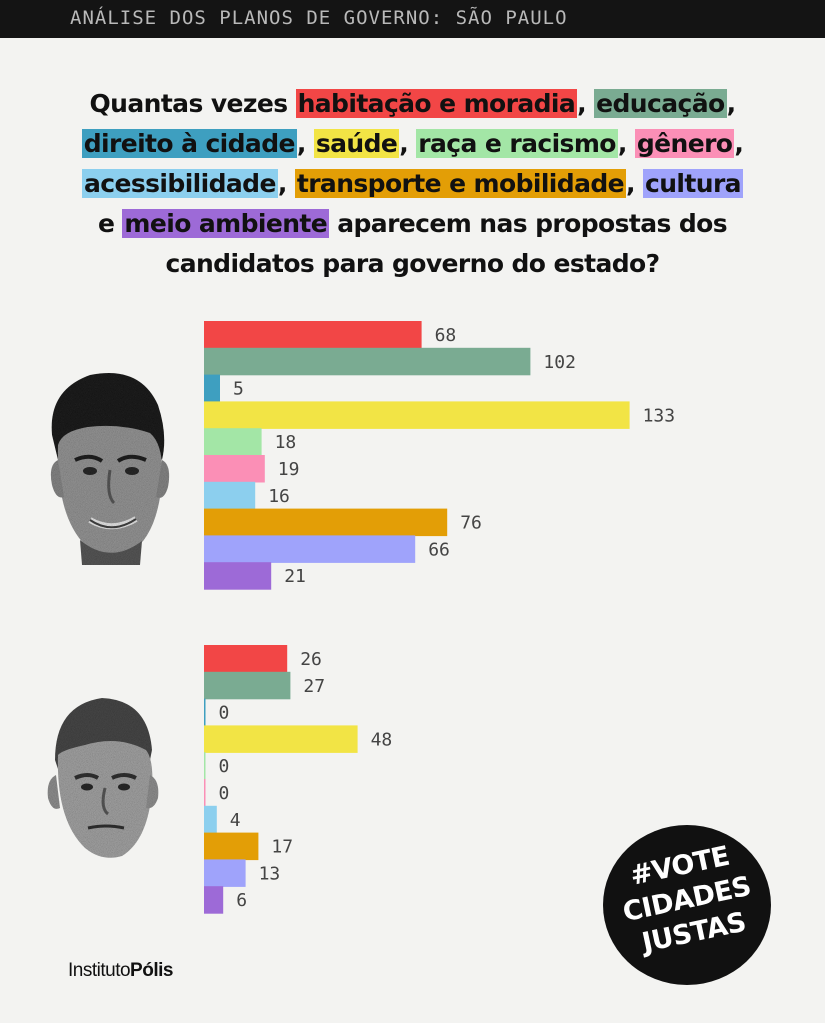  What do you see at coordinates (559, 362) in the screenshot?
I see `bar-value-label: 102` at bounding box center [559, 362].